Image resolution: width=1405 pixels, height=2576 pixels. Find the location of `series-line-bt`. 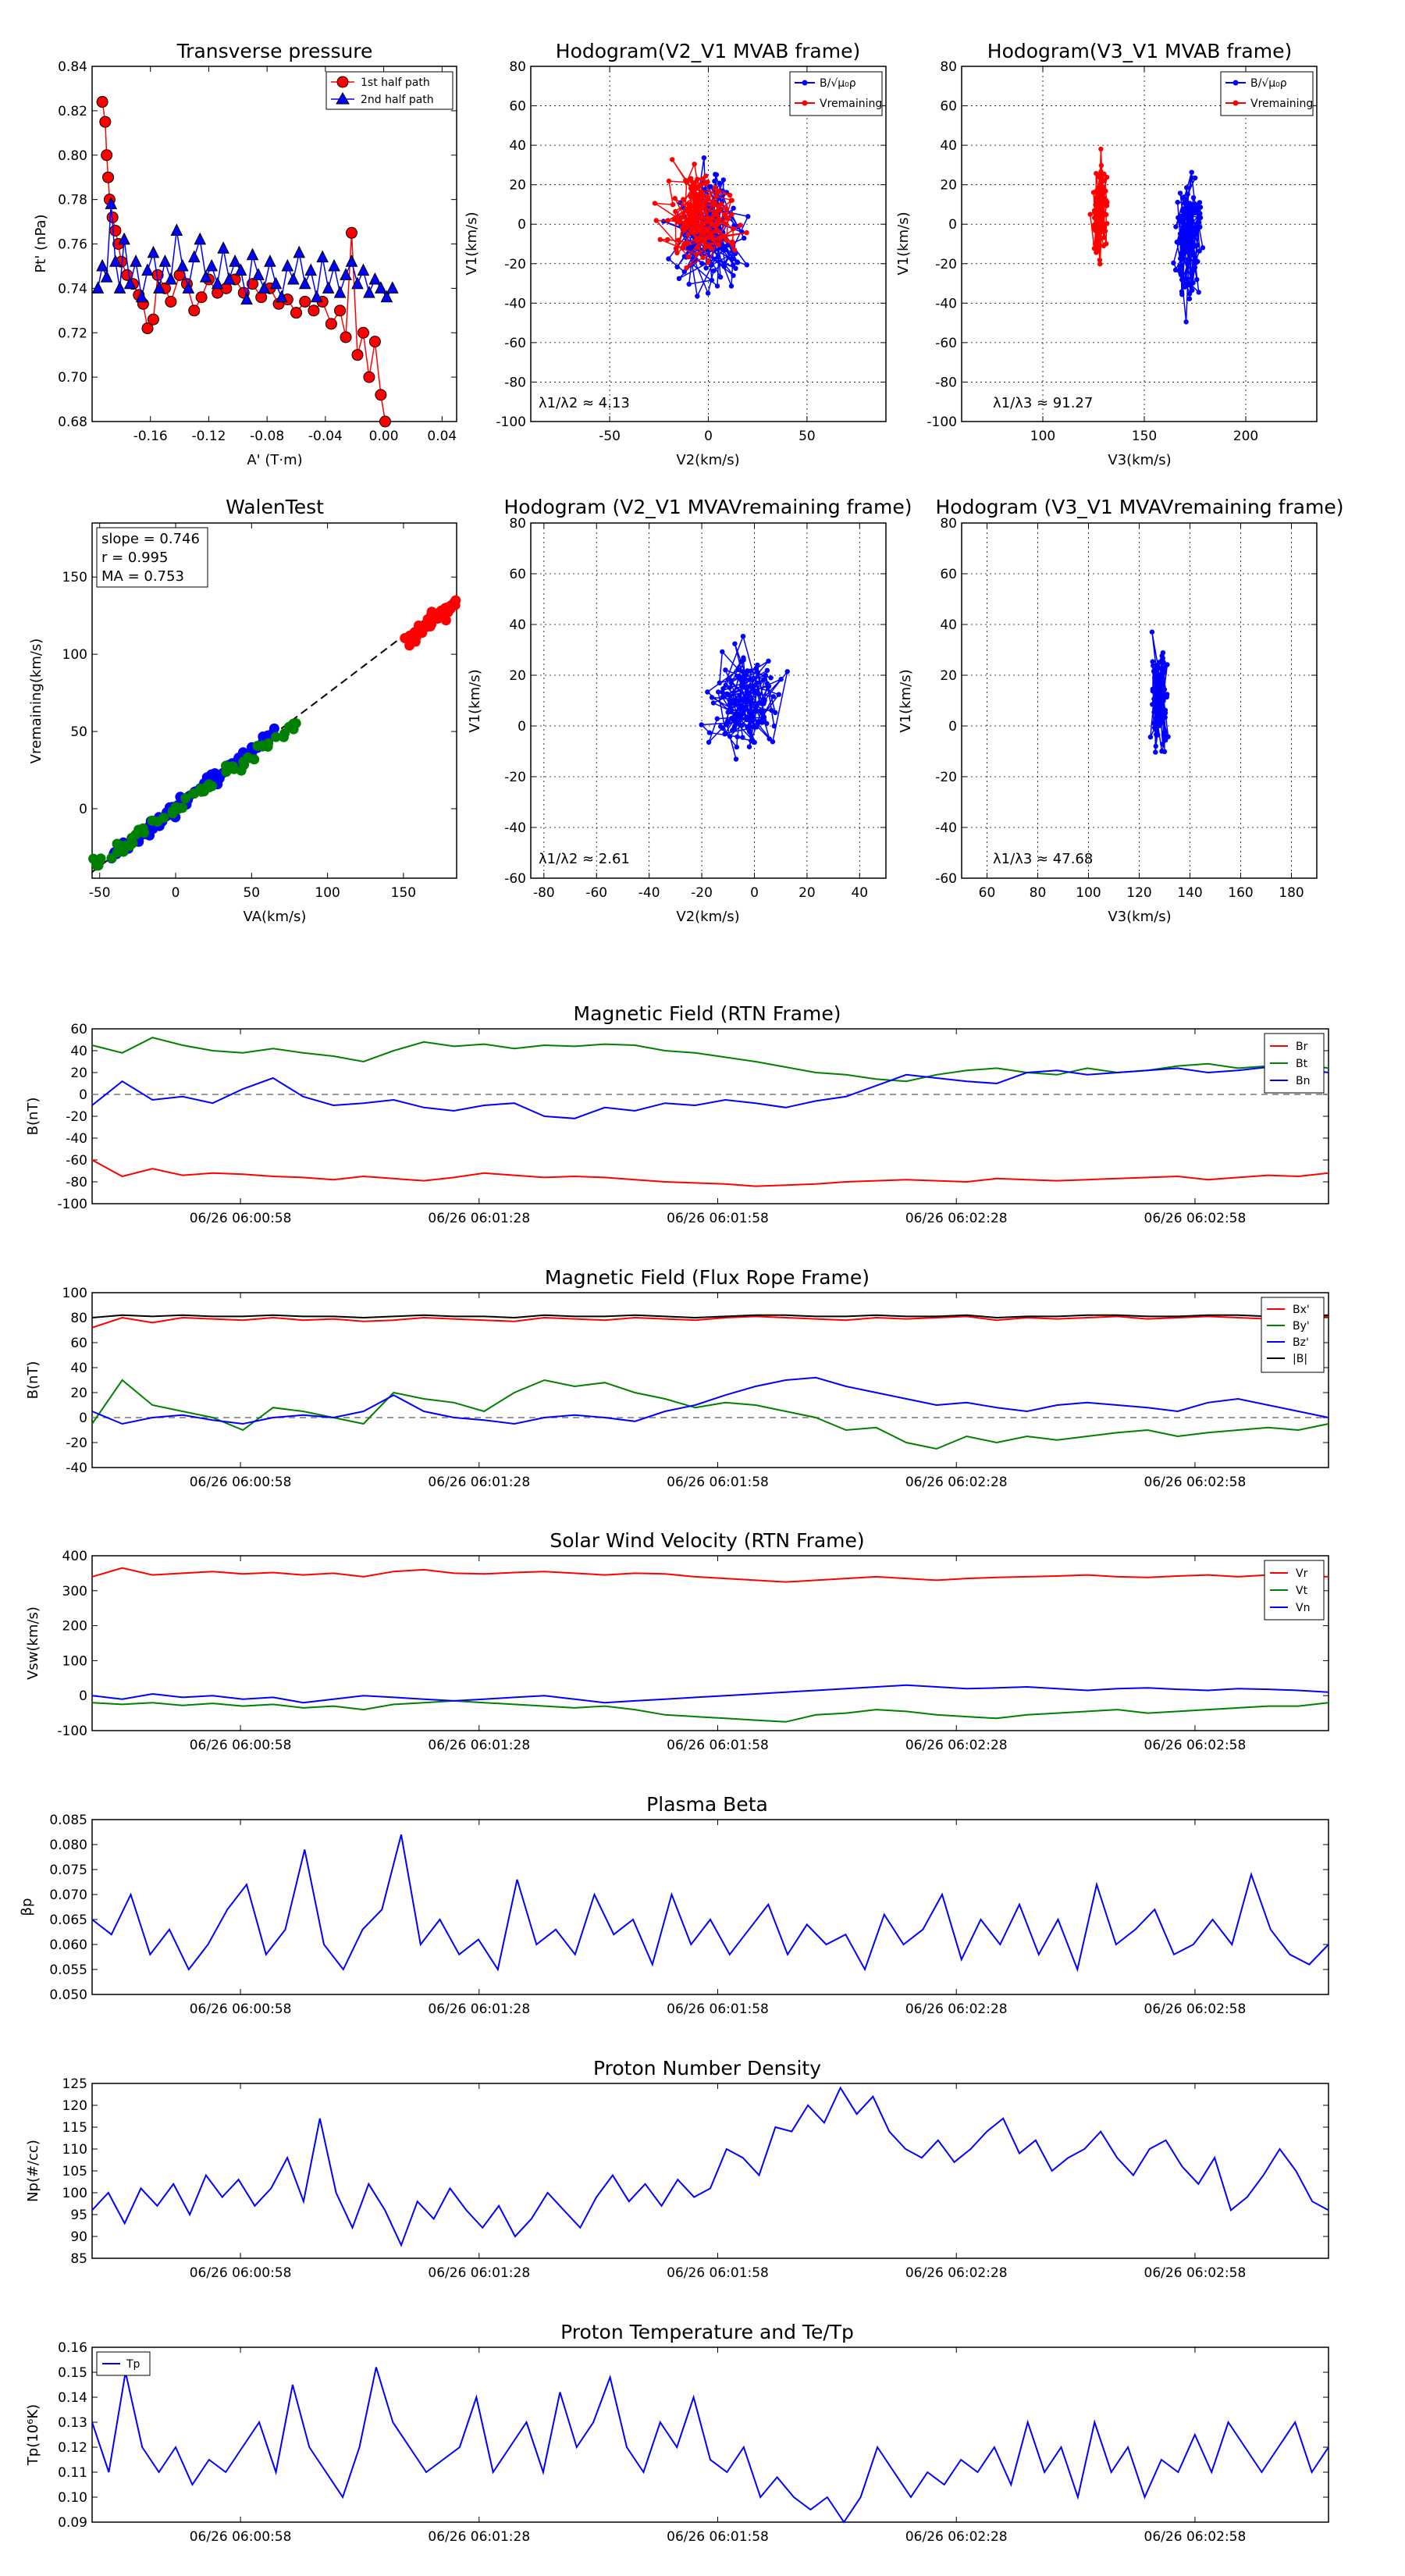

series-line-bt is located at coordinates (710, 1060).